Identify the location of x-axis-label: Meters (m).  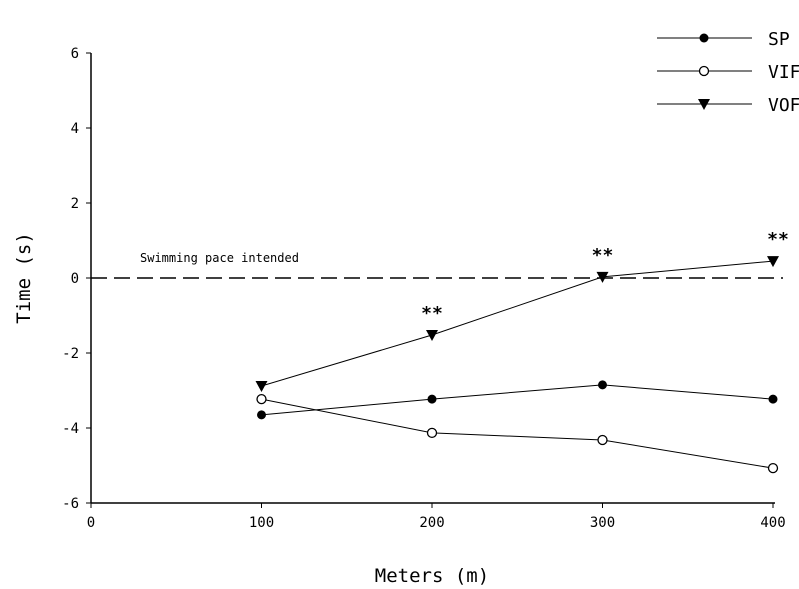
(432, 576).